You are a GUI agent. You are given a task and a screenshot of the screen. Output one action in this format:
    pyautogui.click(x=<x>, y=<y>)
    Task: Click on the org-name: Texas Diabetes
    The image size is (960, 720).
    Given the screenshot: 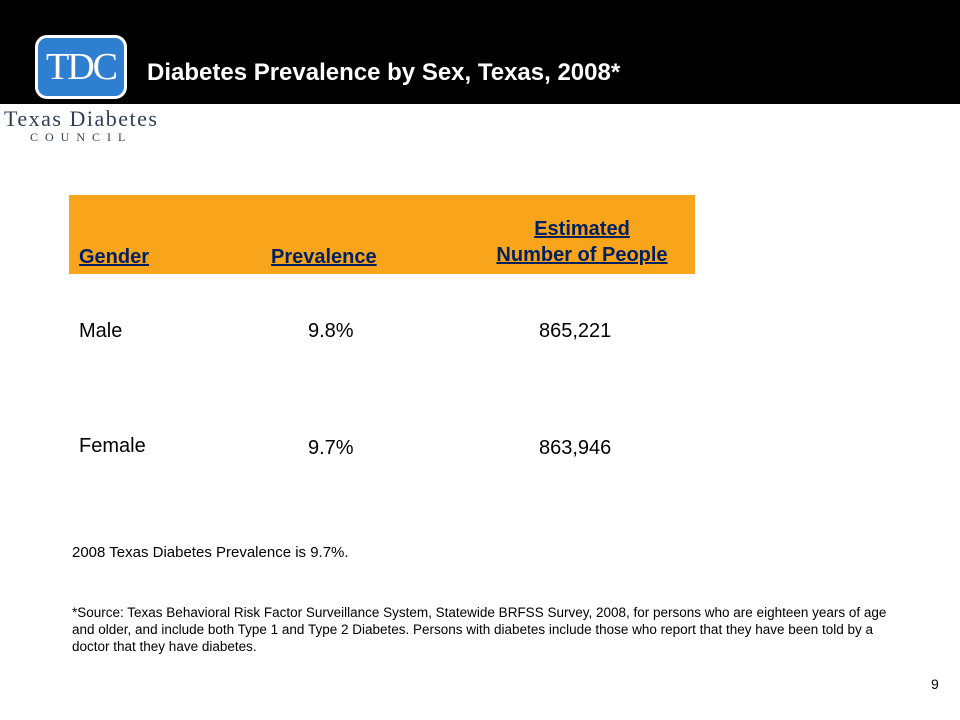 What is the action you would take?
    pyautogui.click(x=81, y=118)
    